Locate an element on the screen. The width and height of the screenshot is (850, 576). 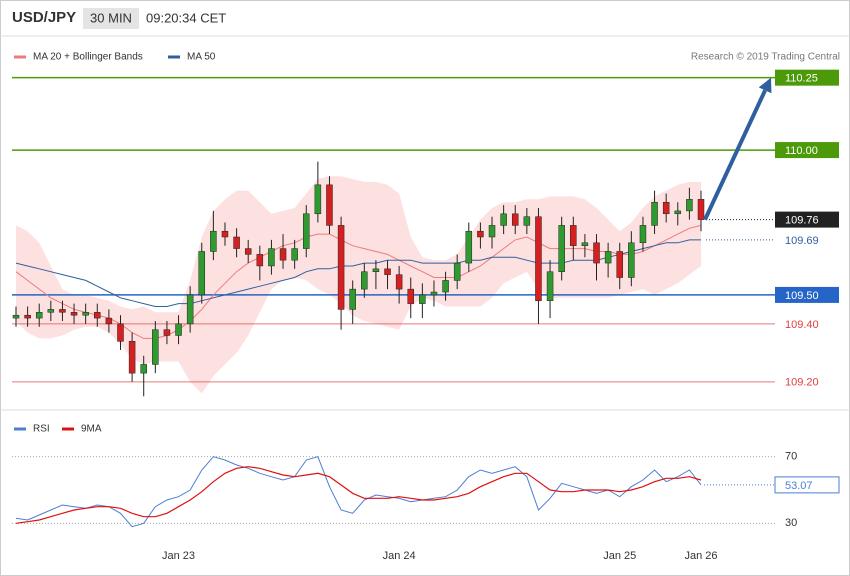
timestamp: 09:20:34 CET is located at coordinates (186, 17).